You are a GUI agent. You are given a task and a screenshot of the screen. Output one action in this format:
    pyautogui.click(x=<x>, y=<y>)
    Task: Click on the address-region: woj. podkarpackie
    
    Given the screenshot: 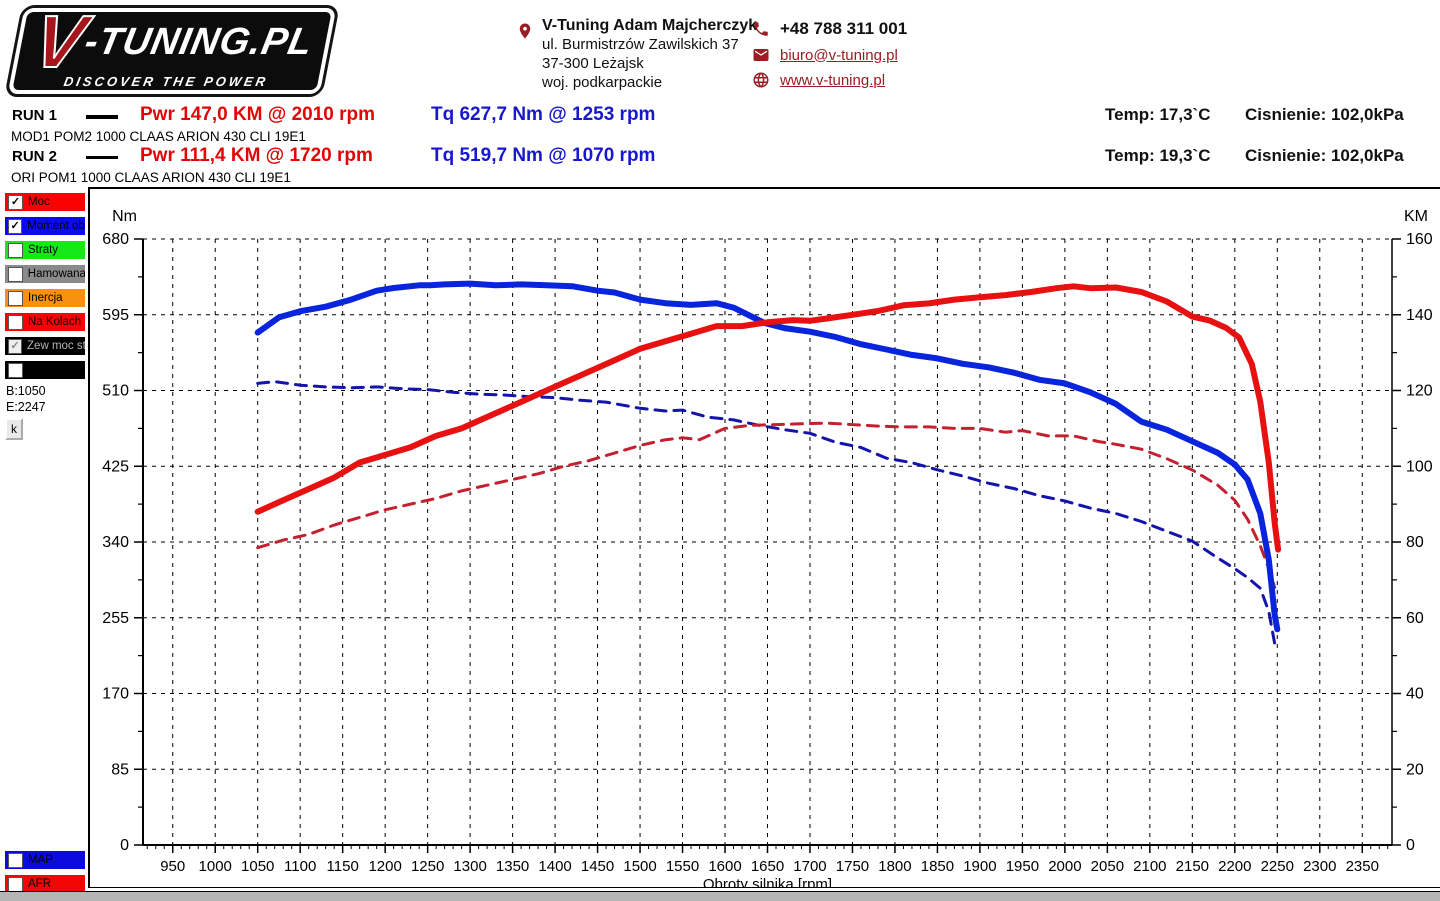 What is the action you would take?
    pyautogui.click(x=602, y=83)
    